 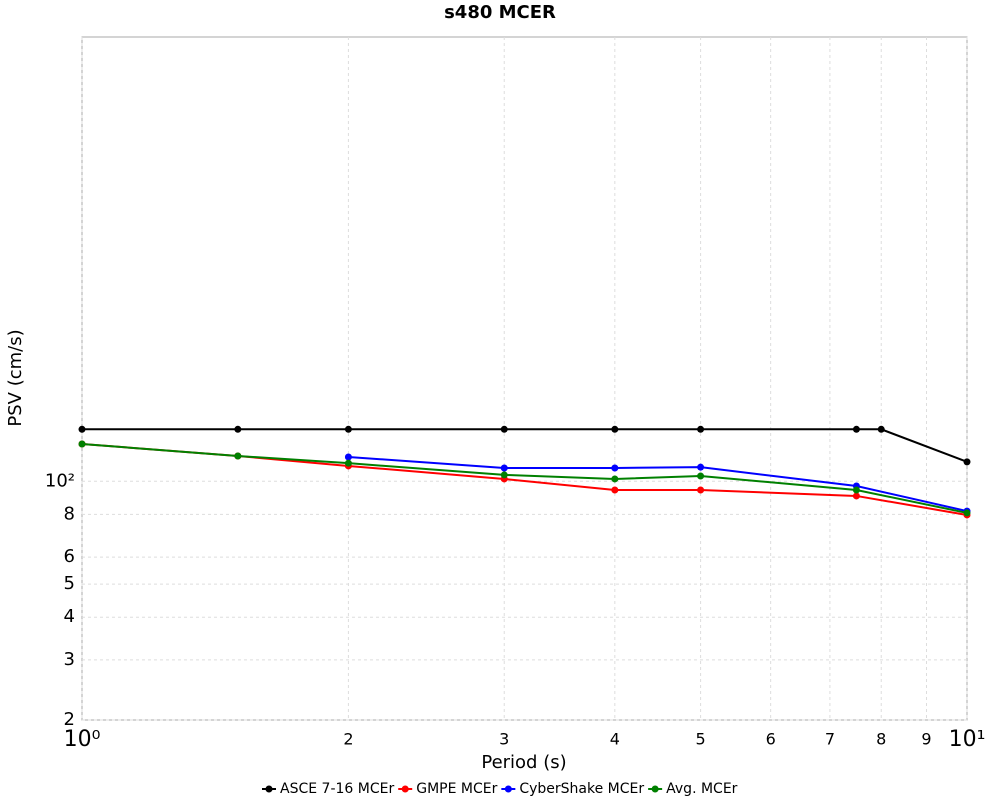 What do you see at coordinates (702, 789) in the screenshot?
I see `legend-label: Avg. MCEr` at bounding box center [702, 789].